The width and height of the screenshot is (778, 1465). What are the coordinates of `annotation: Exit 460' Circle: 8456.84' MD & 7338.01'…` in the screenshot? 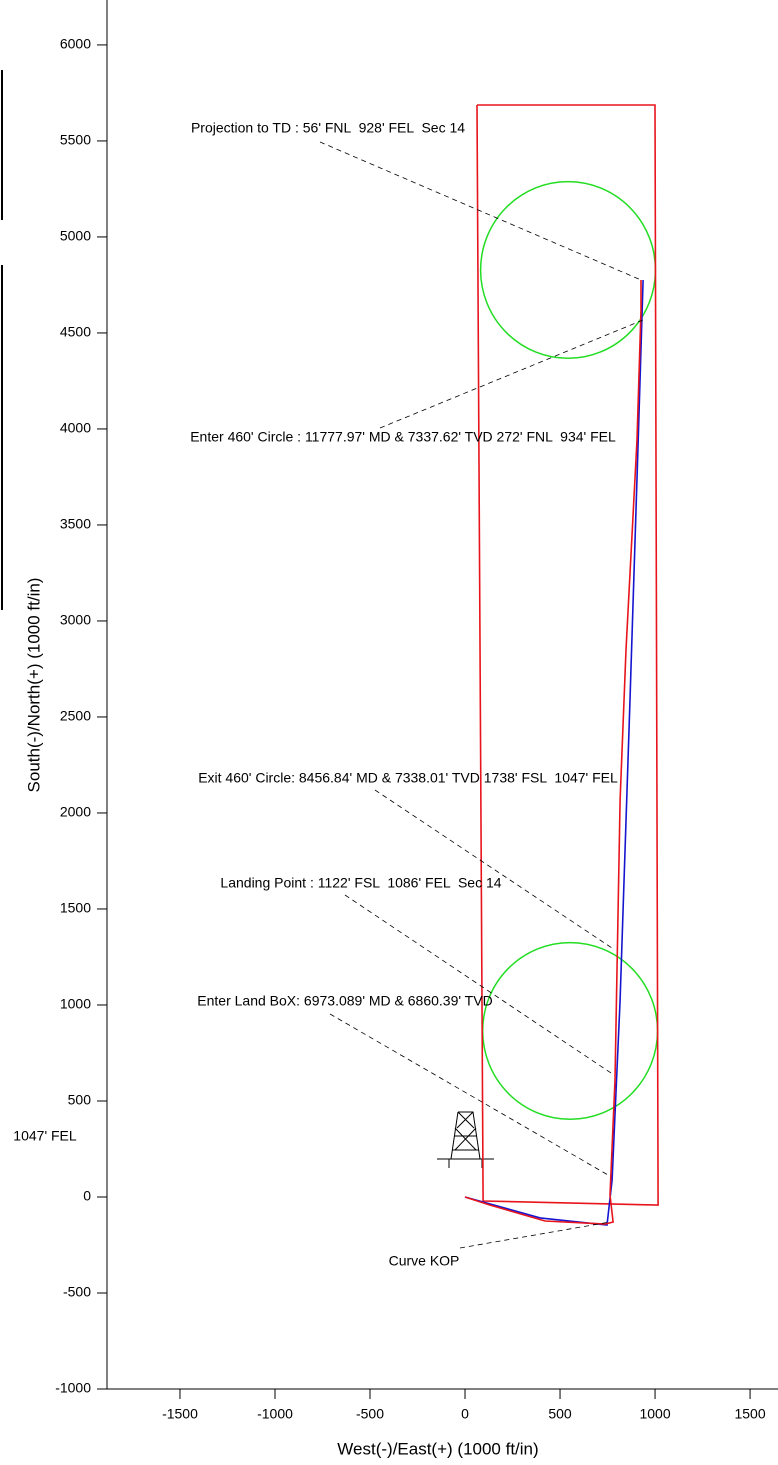 It's located at (408, 778).